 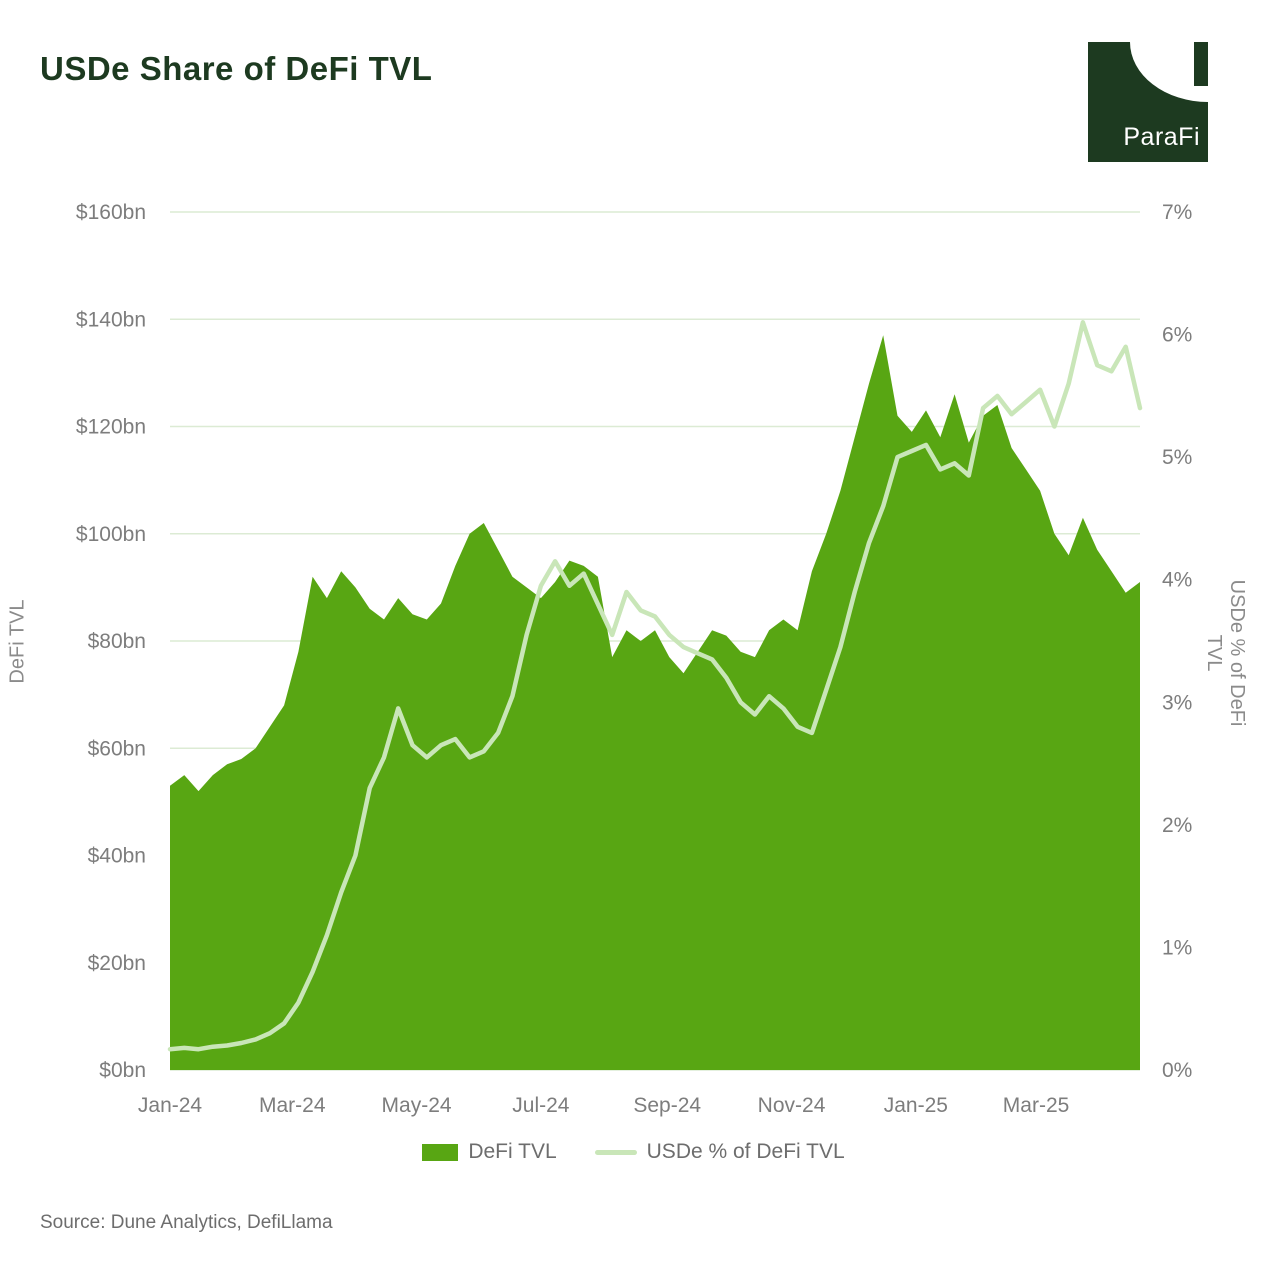 What do you see at coordinates (1177, 947) in the screenshot?
I see `right-axis-tick: 1%` at bounding box center [1177, 947].